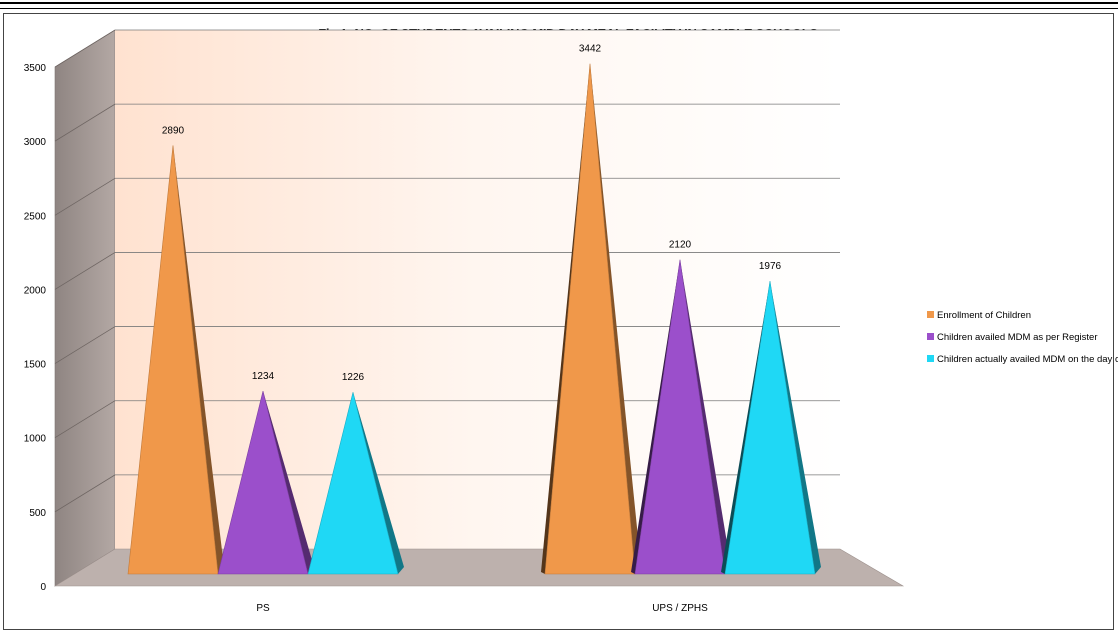  What do you see at coordinates (35, 68) in the screenshot?
I see `y-tick-label: 3500` at bounding box center [35, 68].